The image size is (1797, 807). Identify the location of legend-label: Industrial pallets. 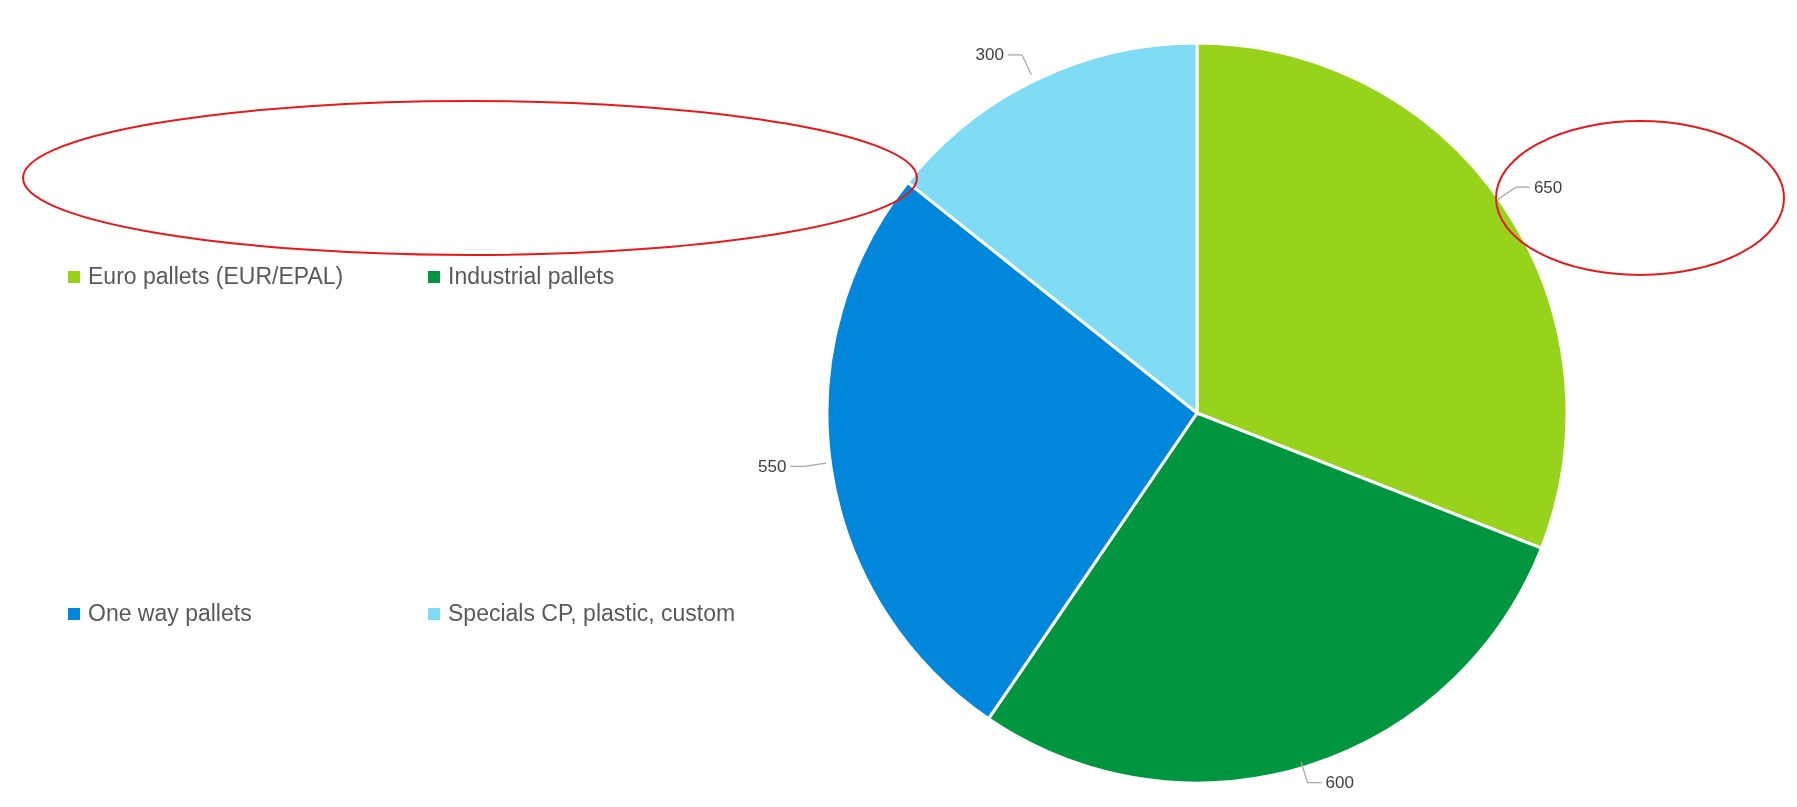
(531, 276).